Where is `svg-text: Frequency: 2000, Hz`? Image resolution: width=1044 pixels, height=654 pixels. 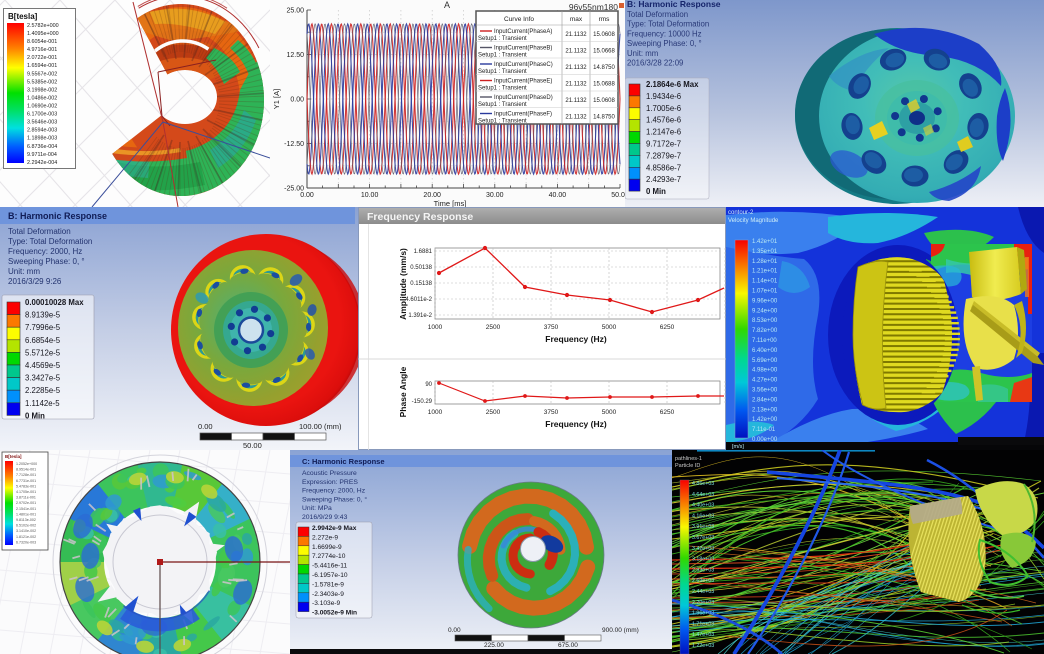 svg-text: Frequency: 2000, Hz is located at coordinates (334, 491).